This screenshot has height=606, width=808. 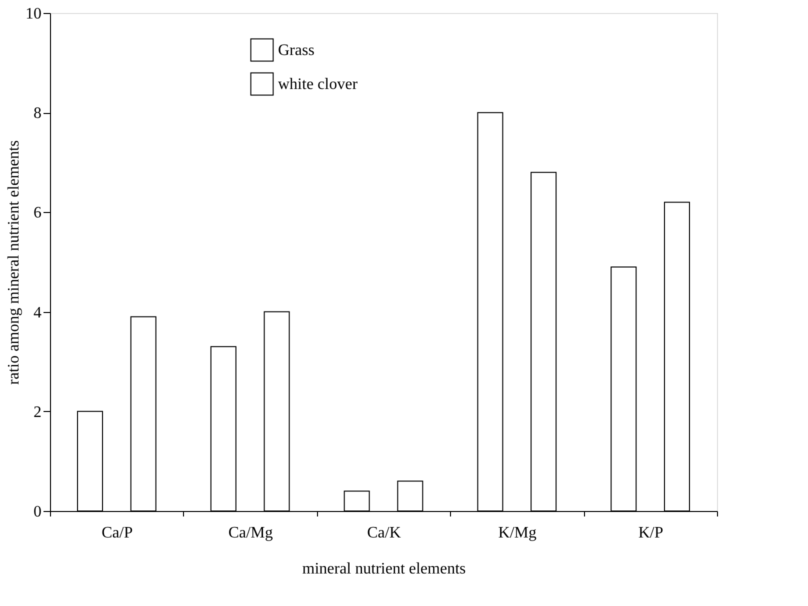 What do you see at coordinates (38, 113) in the screenshot?
I see `y-tick-label: 8` at bounding box center [38, 113].